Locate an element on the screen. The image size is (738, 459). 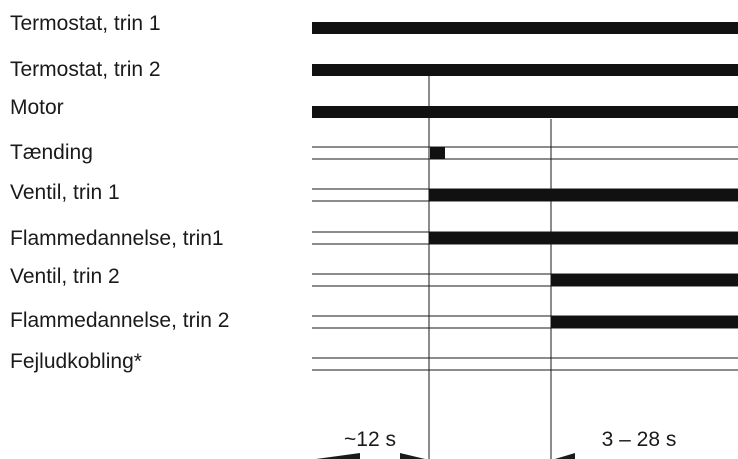
row-label: Motor is located at coordinates (37, 107).